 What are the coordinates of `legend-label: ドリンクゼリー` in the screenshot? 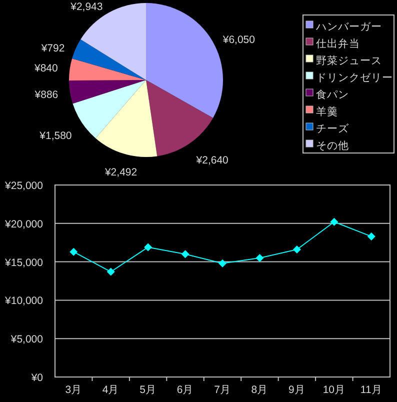 It's located at (354, 78).